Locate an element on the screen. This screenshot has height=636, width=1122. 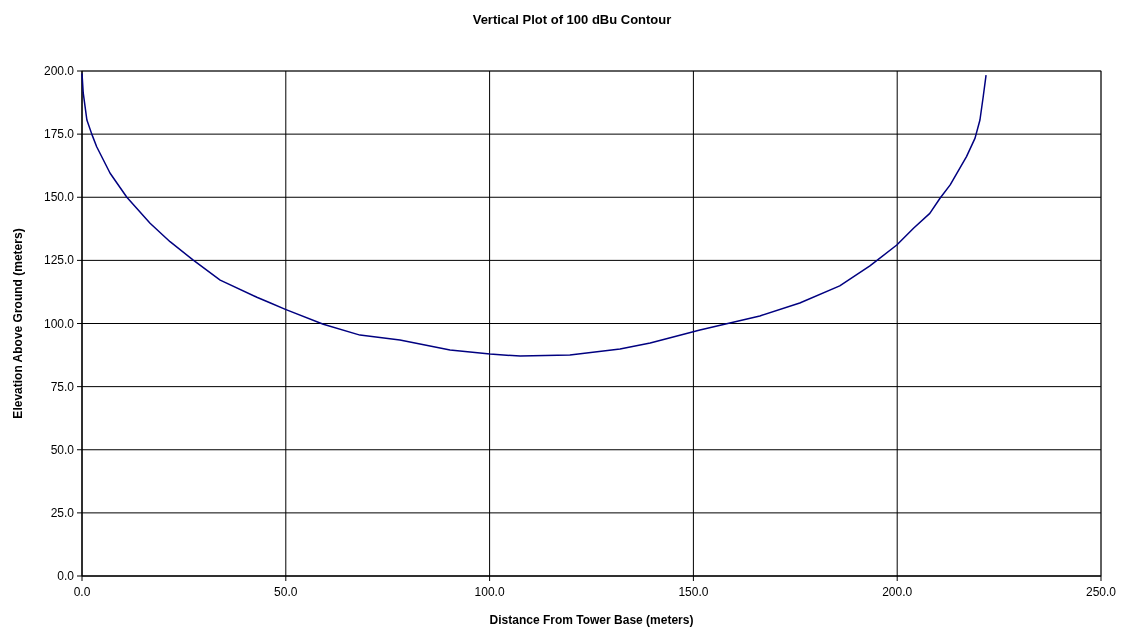
x-tick-label: 200.0 is located at coordinates (897, 592).